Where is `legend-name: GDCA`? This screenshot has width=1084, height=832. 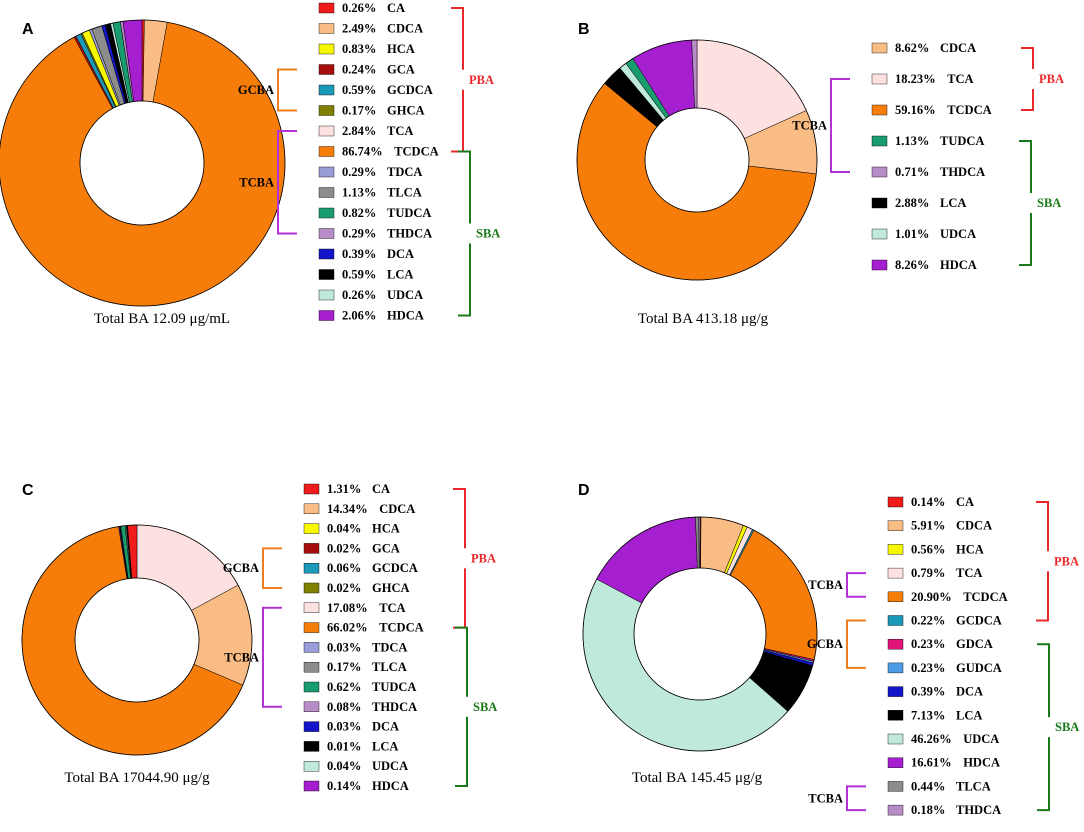 legend-name: GDCA is located at coordinates (974, 644).